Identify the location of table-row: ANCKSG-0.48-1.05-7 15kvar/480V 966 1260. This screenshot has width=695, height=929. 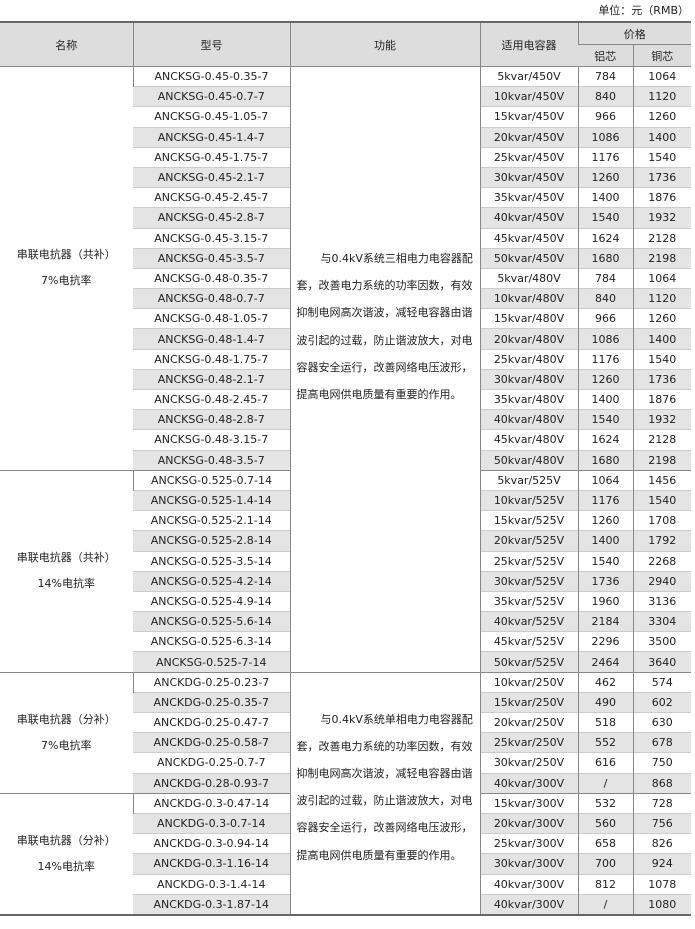
(345, 318).